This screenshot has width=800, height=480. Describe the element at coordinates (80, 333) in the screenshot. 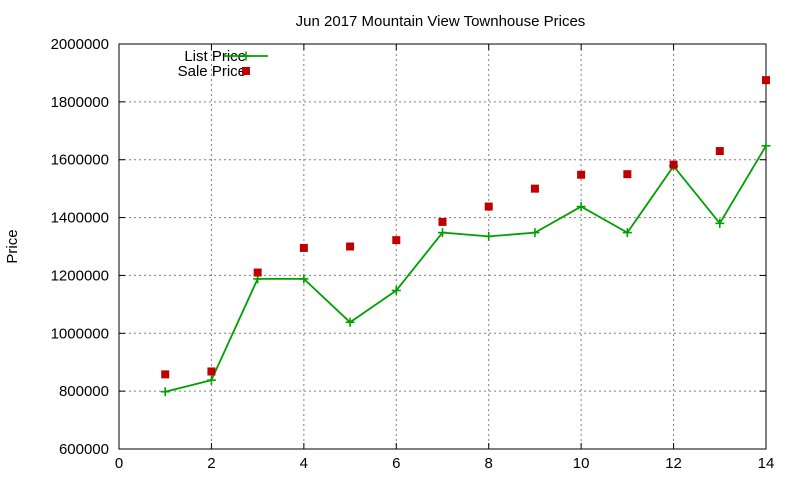

I see `y-tick-label: 1000000` at that location.